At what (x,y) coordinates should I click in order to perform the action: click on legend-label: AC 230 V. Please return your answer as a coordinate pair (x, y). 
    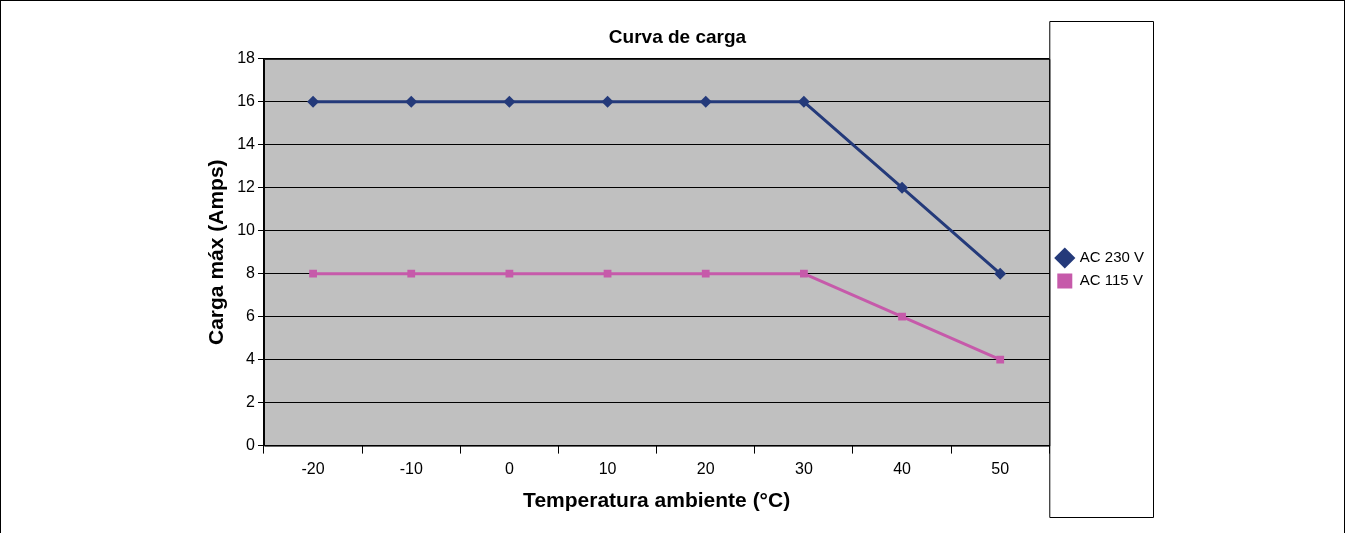
    Looking at the image, I should click on (1112, 257).